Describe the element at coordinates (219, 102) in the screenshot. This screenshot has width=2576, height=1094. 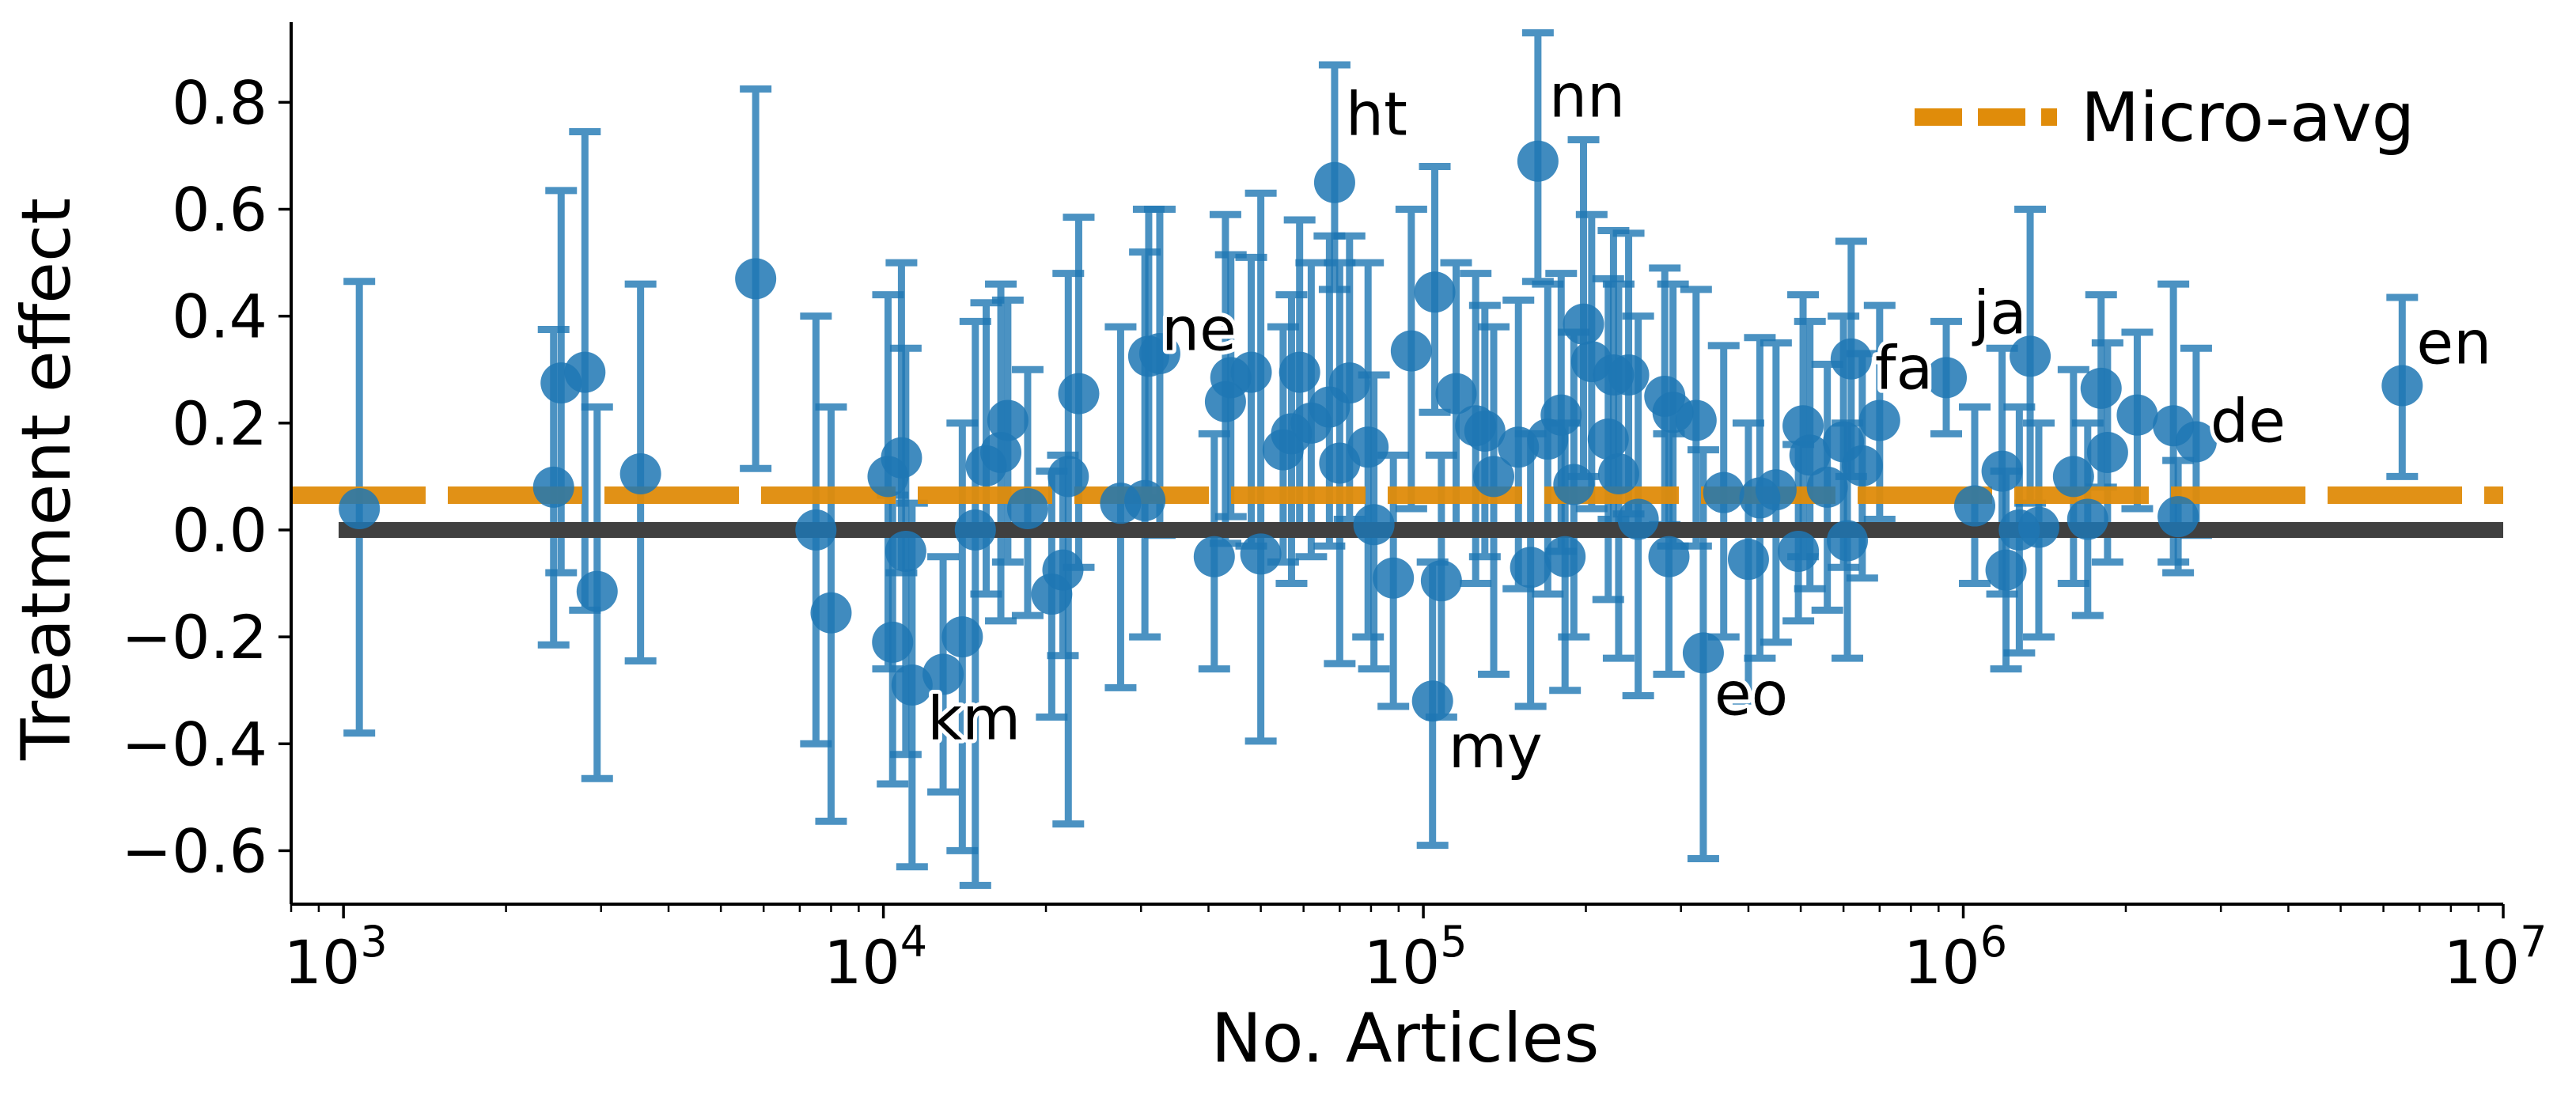
I see `y-tick-label: 0.8` at that location.